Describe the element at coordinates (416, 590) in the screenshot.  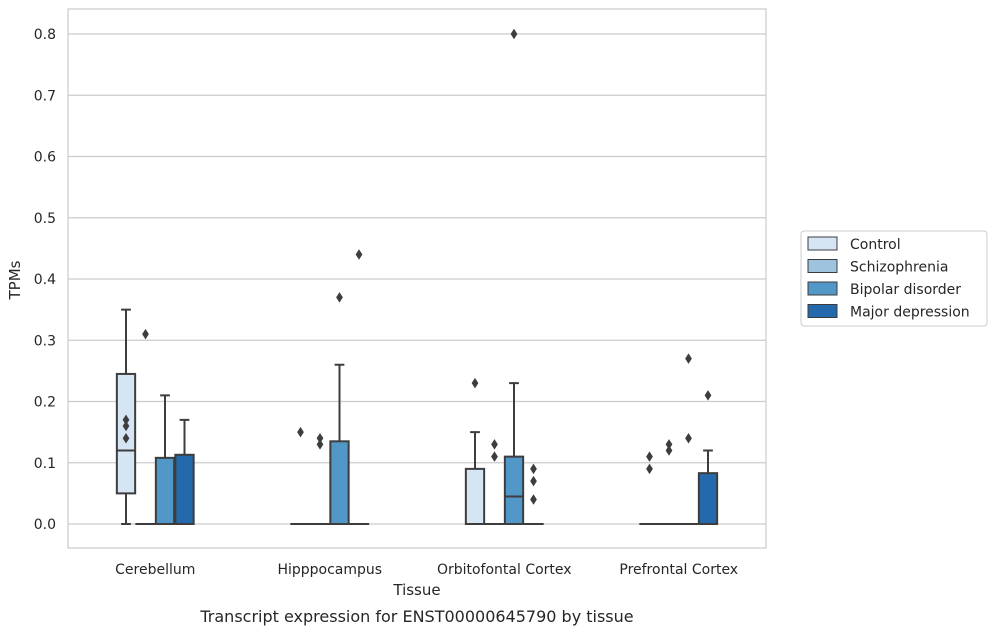
I see `x-axis-label: Tissue` at that location.